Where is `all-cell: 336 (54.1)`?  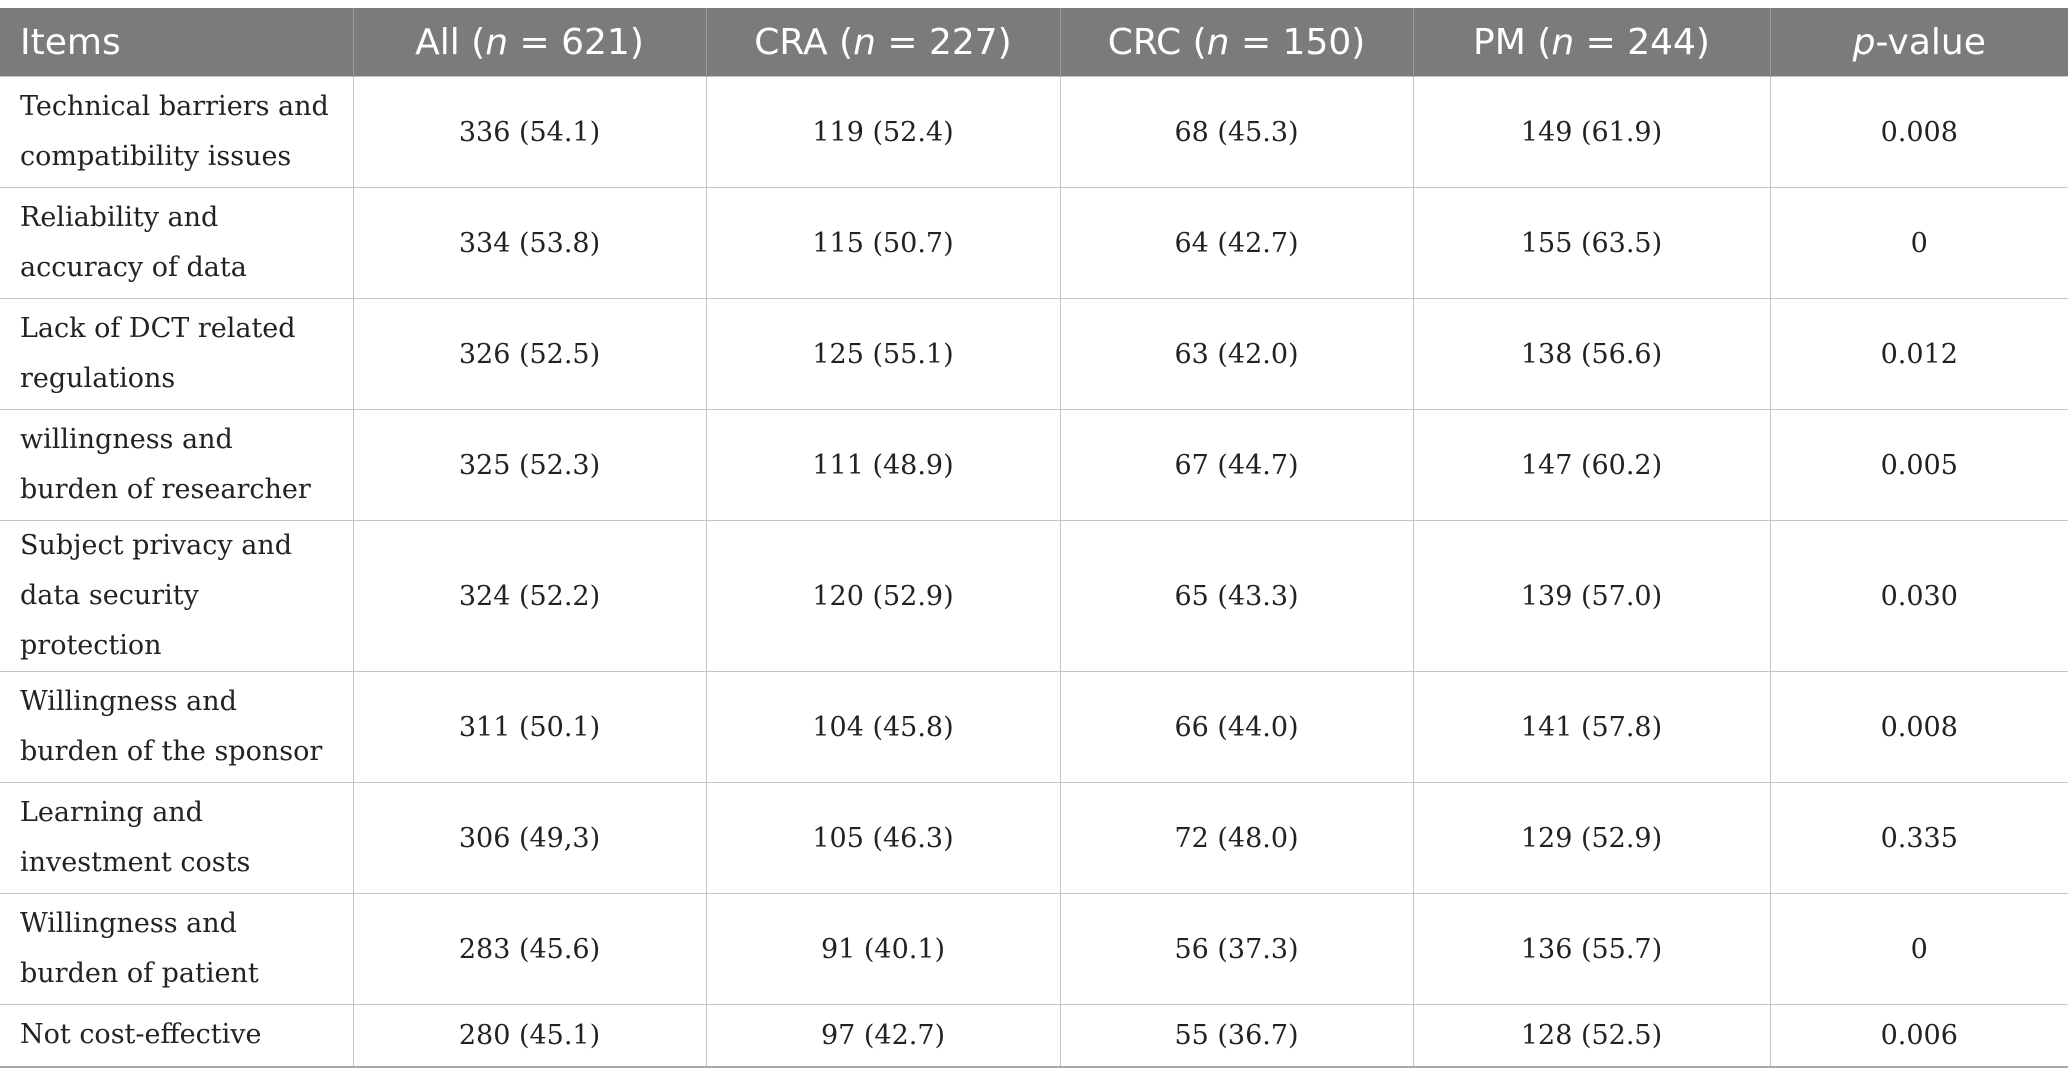 all-cell: 336 (54.1) is located at coordinates (529, 132).